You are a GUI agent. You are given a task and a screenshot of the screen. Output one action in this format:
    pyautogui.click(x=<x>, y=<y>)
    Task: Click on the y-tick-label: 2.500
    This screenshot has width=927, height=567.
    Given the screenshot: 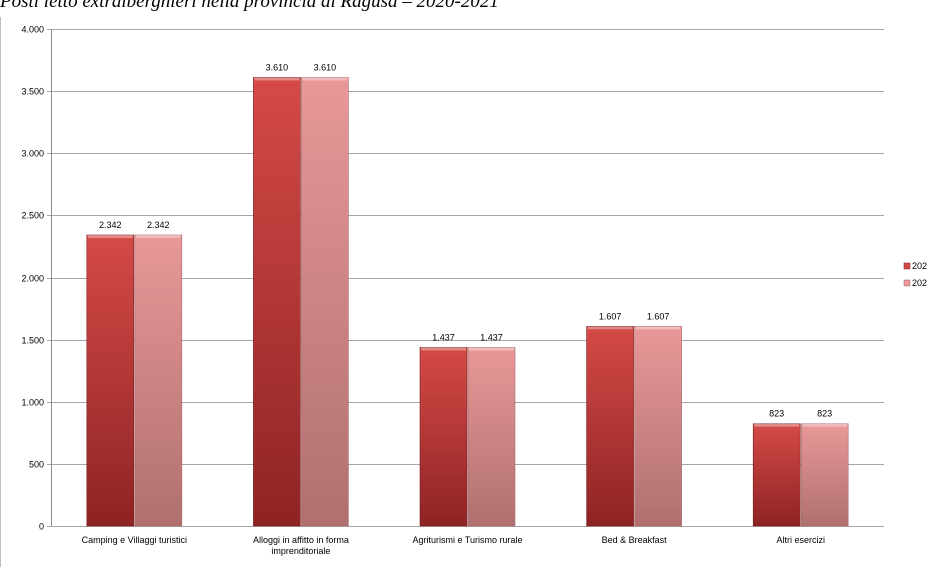 What is the action you would take?
    pyautogui.click(x=32, y=216)
    